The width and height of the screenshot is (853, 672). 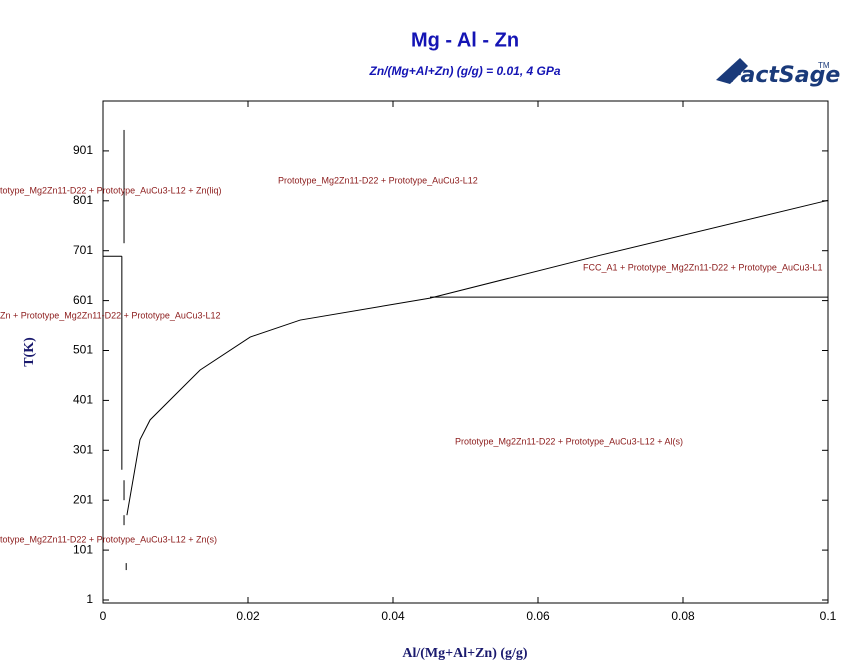 What do you see at coordinates (83, 350) in the screenshot?
I see `y-tick-label: 501` at bounding box center [83, 350].